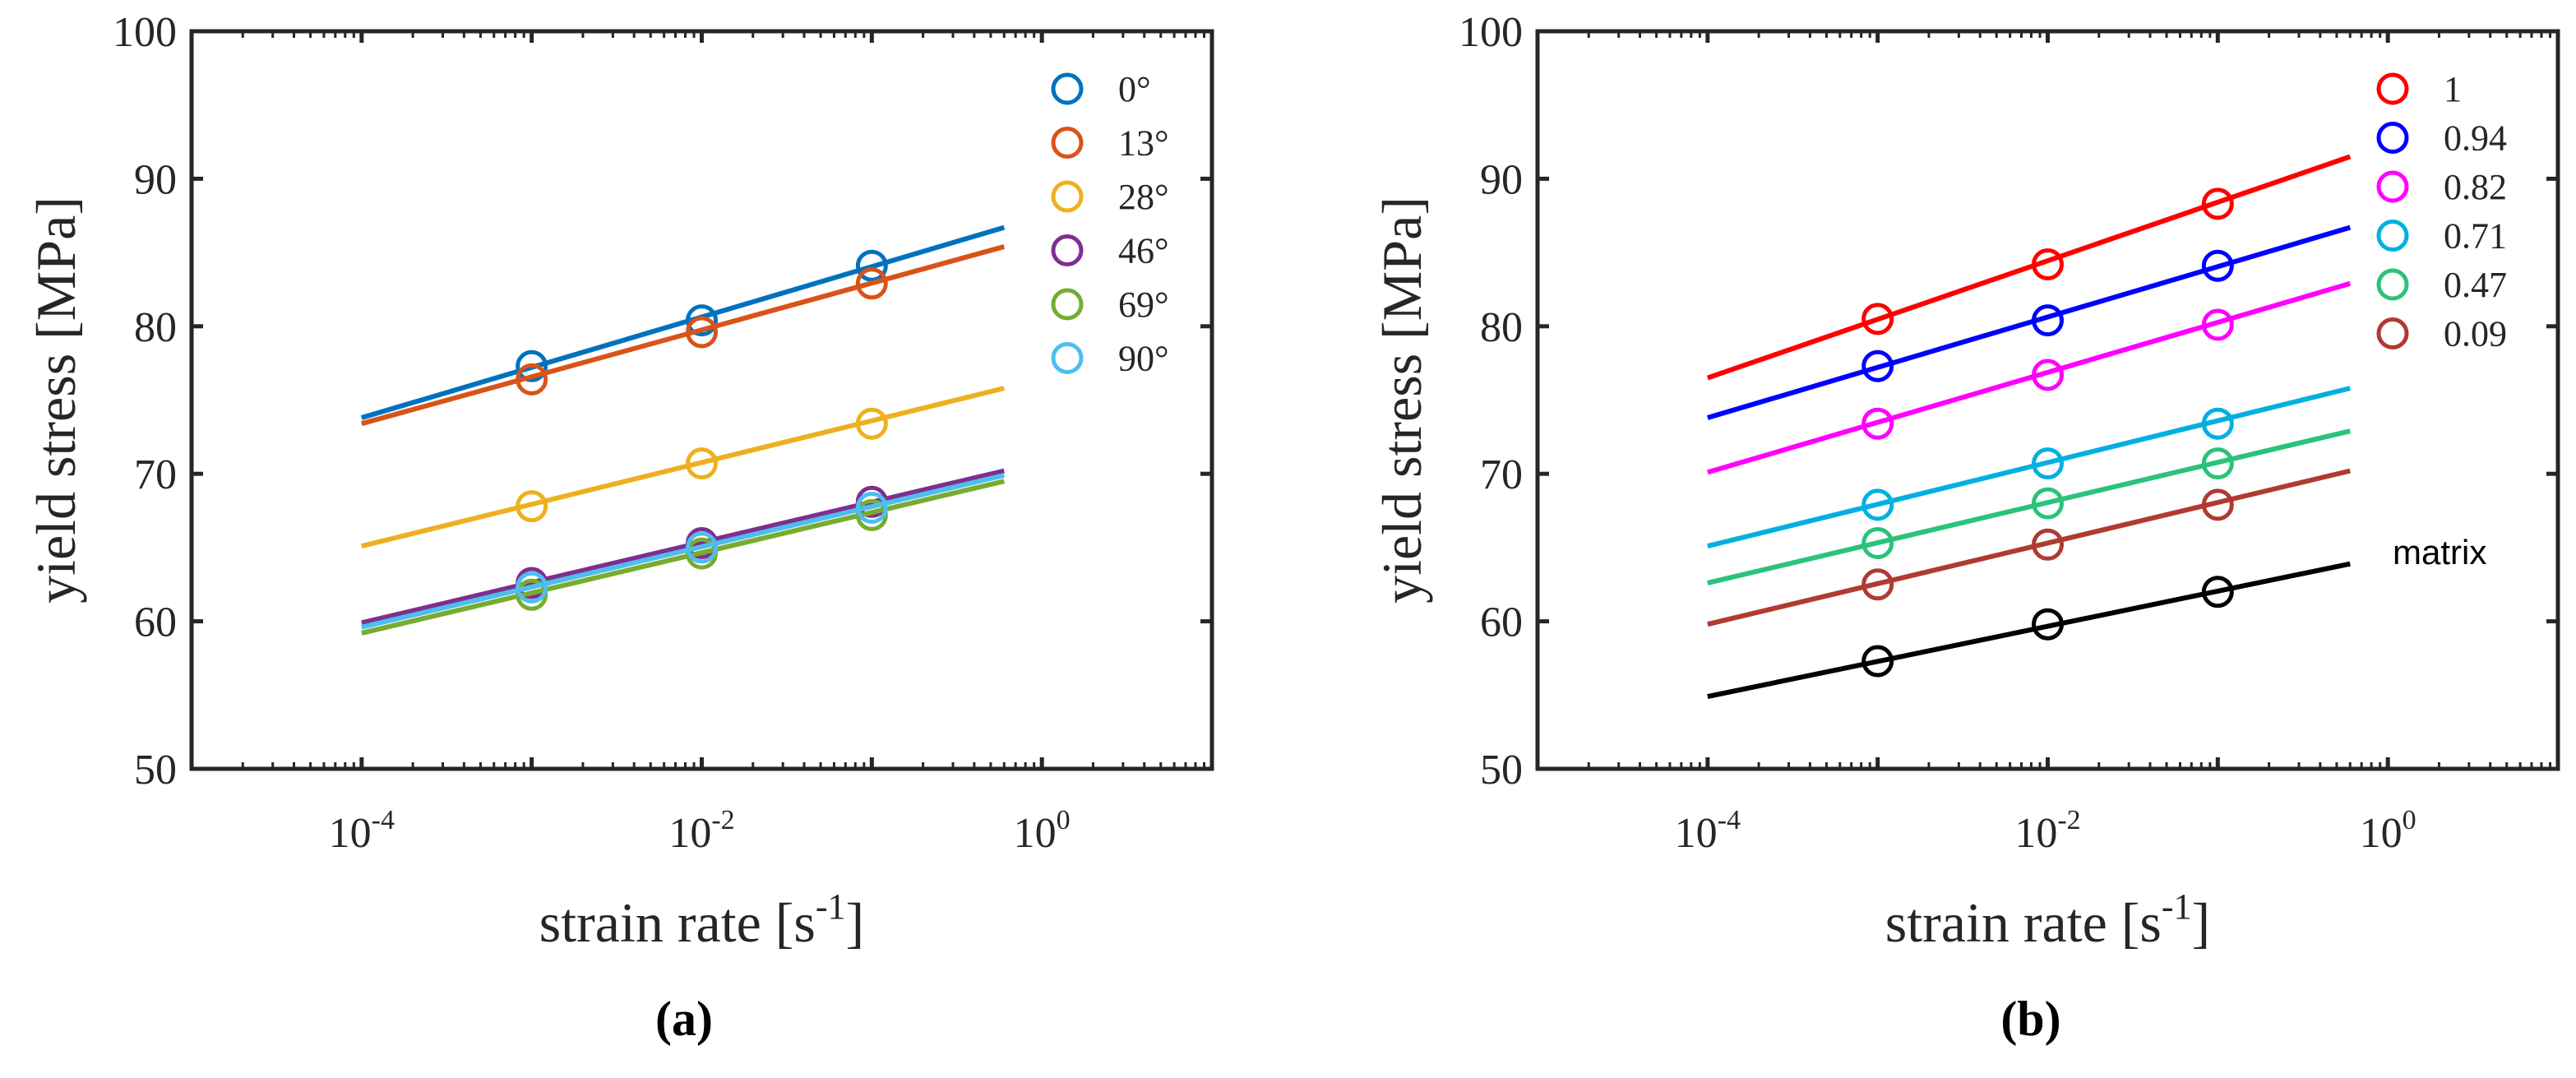 The image size is (2576, 1078). Describe the element at coordinates (2475, 237) in the screenshot. I see `panel-b-legend-label: 0.71` at that location.